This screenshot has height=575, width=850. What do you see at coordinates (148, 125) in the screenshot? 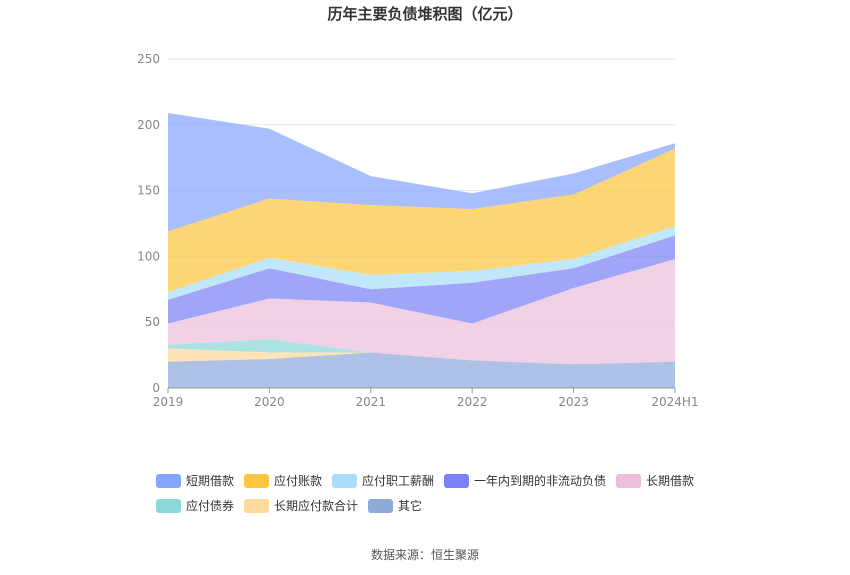
I see `y-tick-label: 200` at bounding box center [148, 125].